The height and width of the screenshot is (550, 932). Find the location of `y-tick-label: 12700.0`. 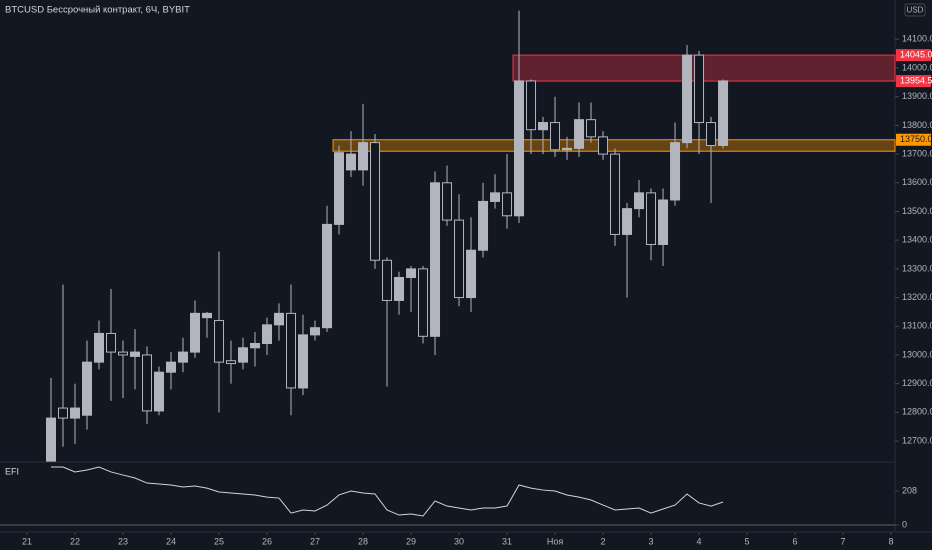

y-tick-label: 12700.0 is located at coordinates (917, 440).